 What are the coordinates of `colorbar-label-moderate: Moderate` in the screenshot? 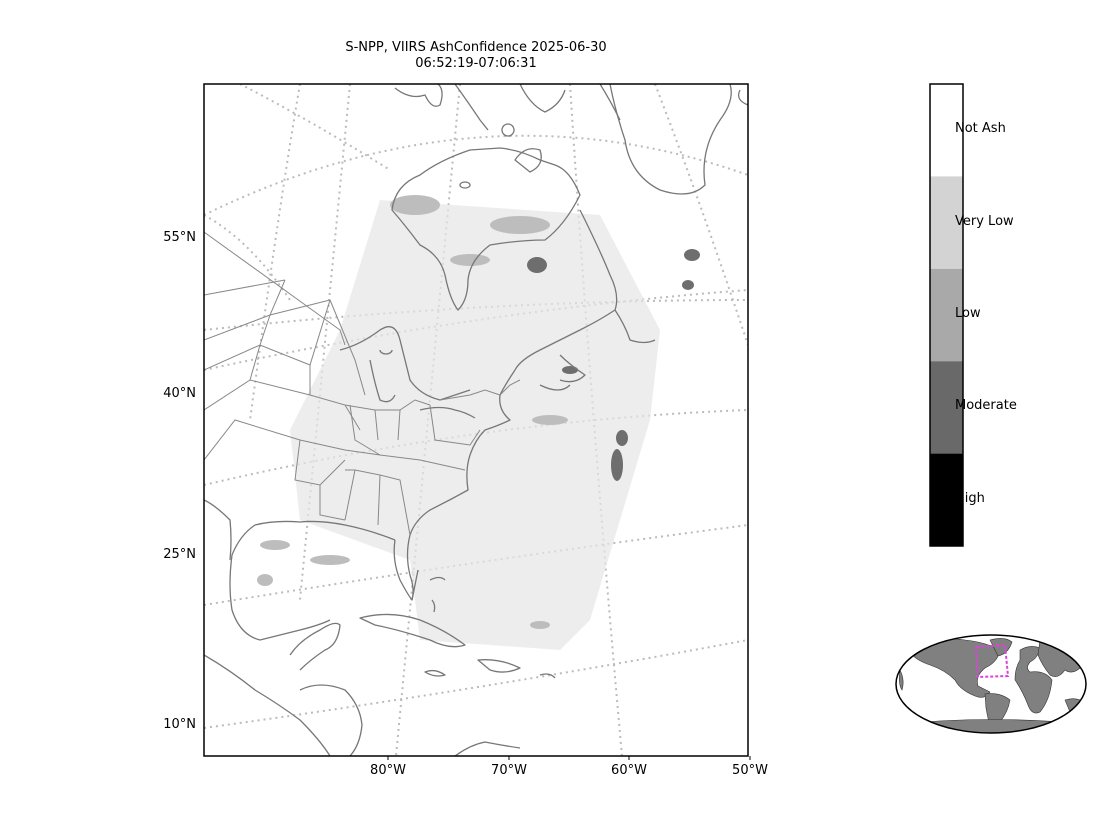 It's located at (986, 405).